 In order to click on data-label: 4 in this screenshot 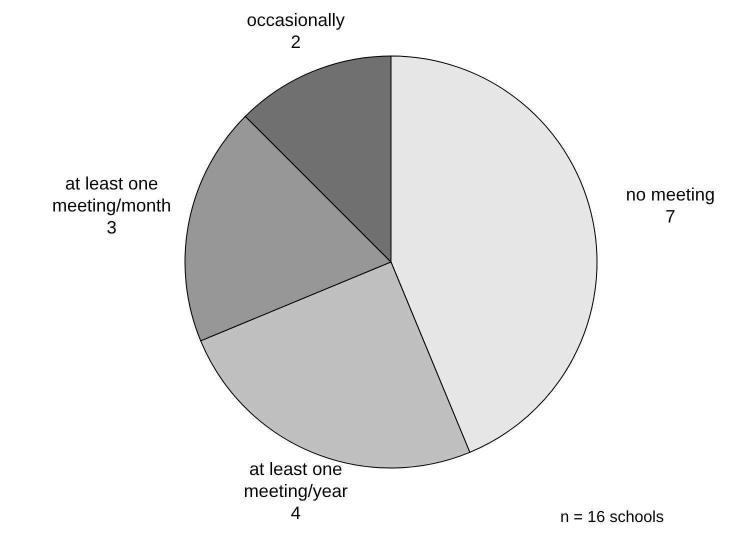, I will do `click(295, 512)`.